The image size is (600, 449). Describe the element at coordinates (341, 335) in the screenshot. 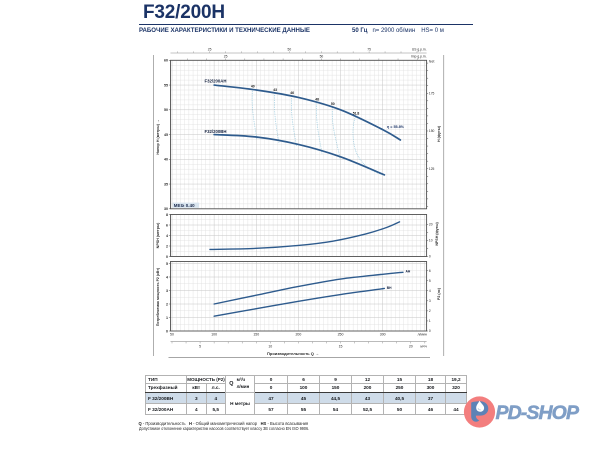

I see `svg-text: 250` at that location.